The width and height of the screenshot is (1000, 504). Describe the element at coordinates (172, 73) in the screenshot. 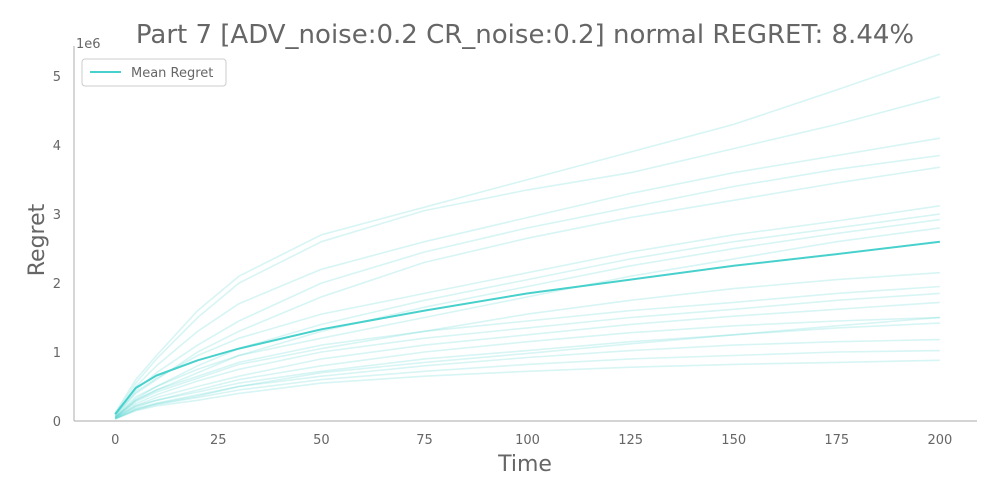

I see `legend-label: Mean Regret` at that location.